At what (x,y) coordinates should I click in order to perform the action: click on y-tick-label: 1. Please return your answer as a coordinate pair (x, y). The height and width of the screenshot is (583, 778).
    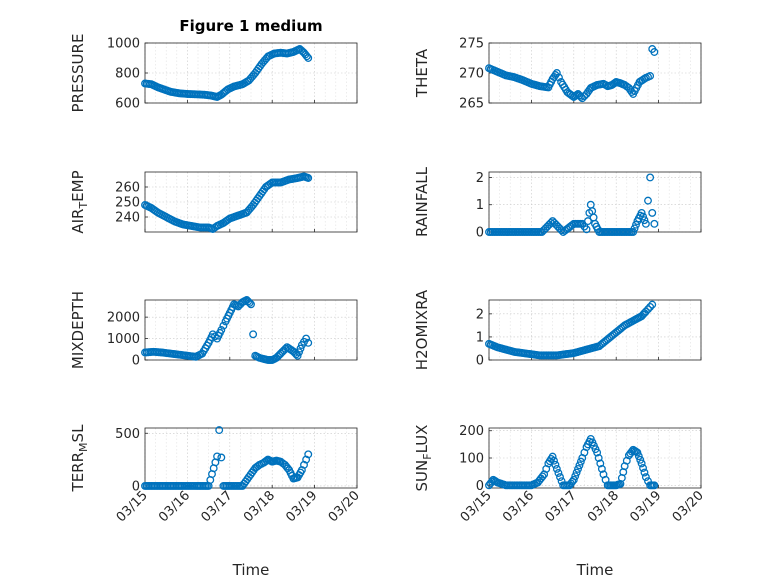
    Looking at the image, I should click on (480, 205).